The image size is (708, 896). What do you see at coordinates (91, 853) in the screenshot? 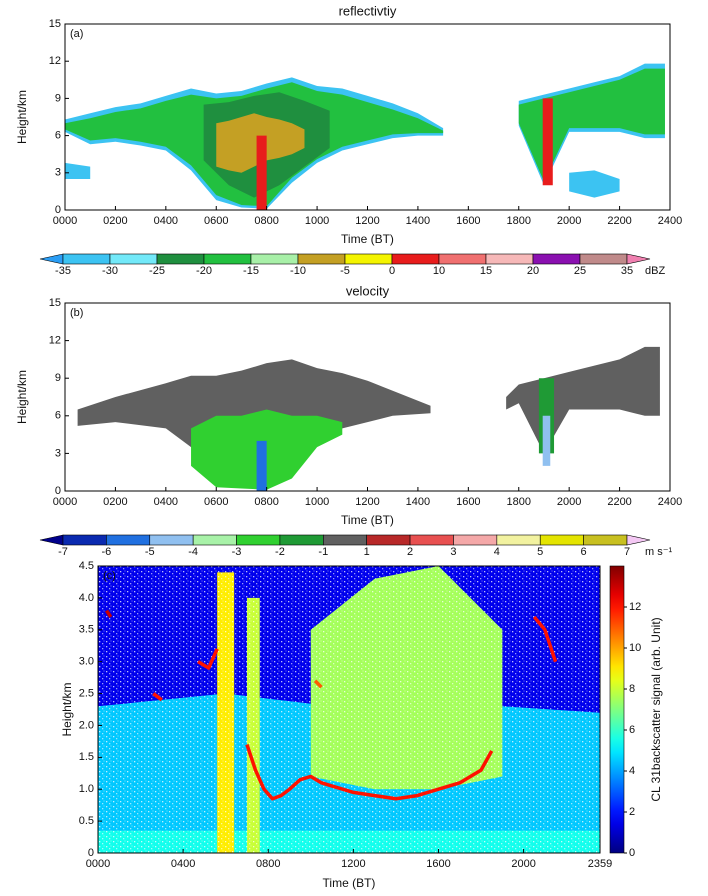
I see `y-tick-label: 0` at bounding box center [91, 853].